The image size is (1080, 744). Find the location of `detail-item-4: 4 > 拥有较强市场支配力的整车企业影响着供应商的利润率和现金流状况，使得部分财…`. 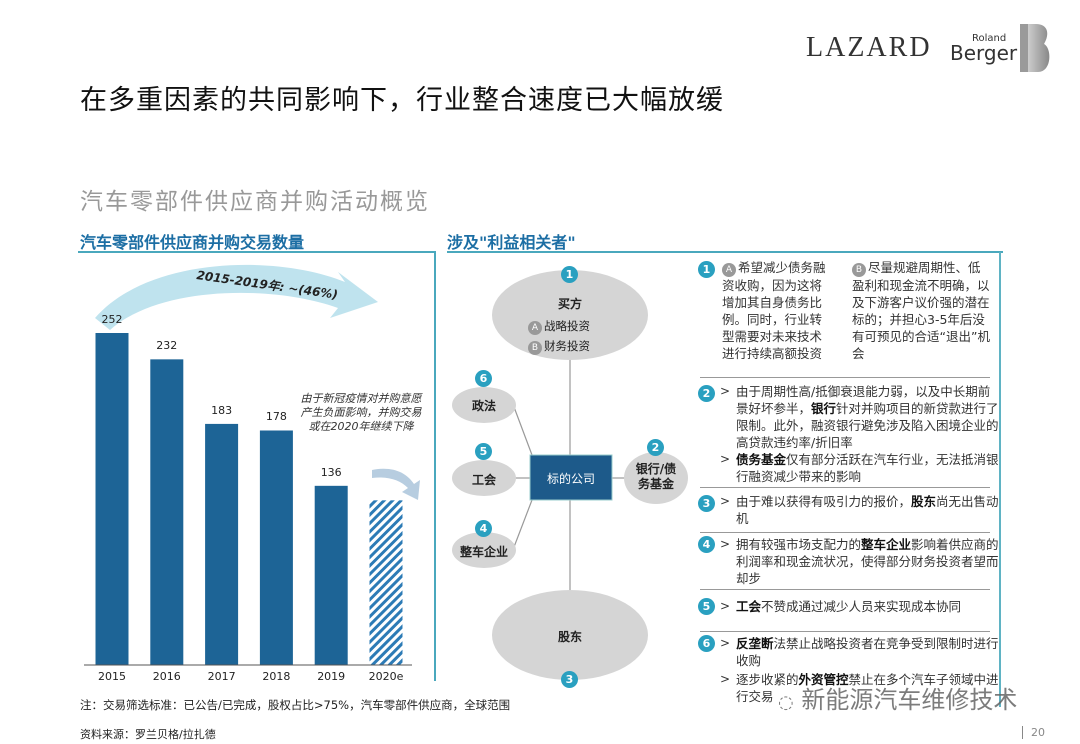

detail-item-4: 4 > 拥有较强市场支配力的整车企业影响着供应商的利润率和现金流状况，使得部分财… is located at coordinates (848, 562).